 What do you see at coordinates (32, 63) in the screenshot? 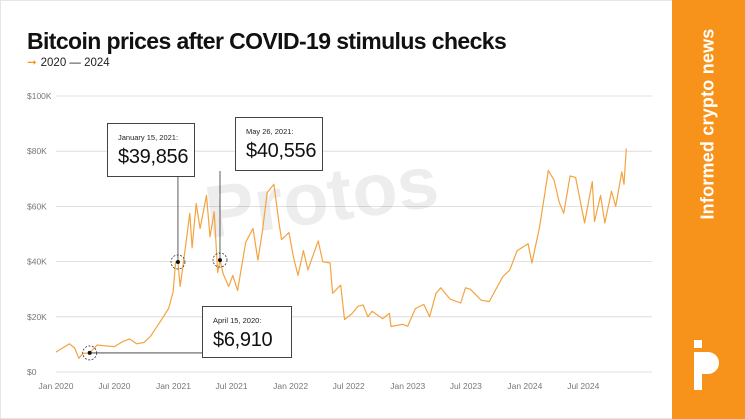
I see `arrow-right-icon: ➞` at bounding box center [32, 63].